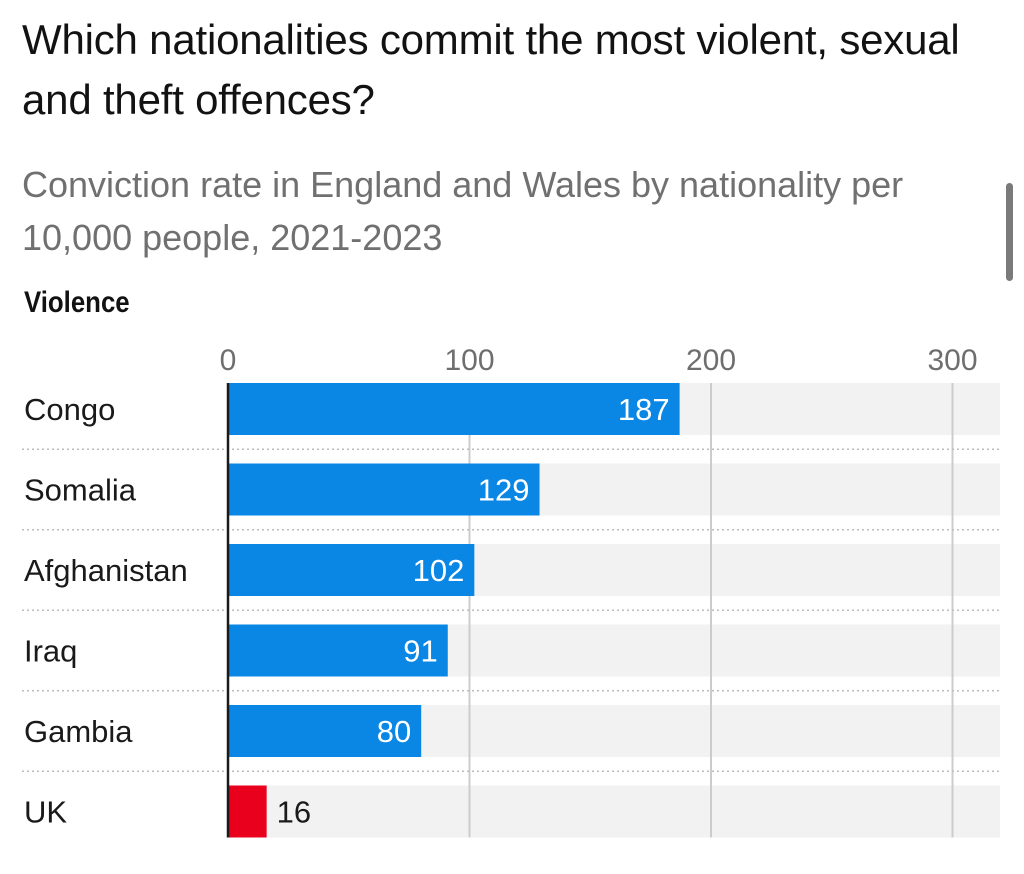 The height and width of the screenshot is (874, 1024). Describe the element at coordinates (106, 570) in the screenshot. I see `category-label: Afghanistan` at that location.